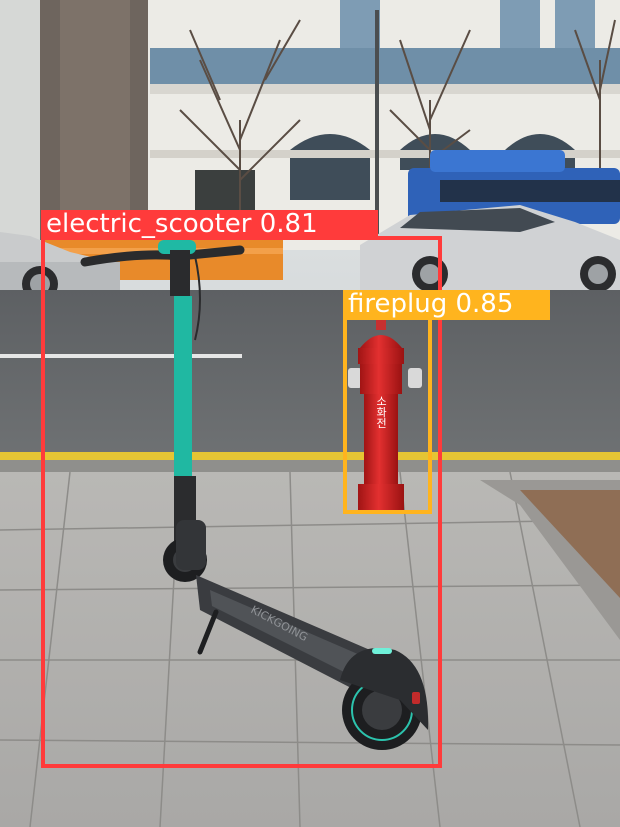 Image resolution: width=620 pixels, height=827 pixels. Describe the element at coordinates (484, 304) in the screenshot. I see `detection-confidence: 0.85` at that location.